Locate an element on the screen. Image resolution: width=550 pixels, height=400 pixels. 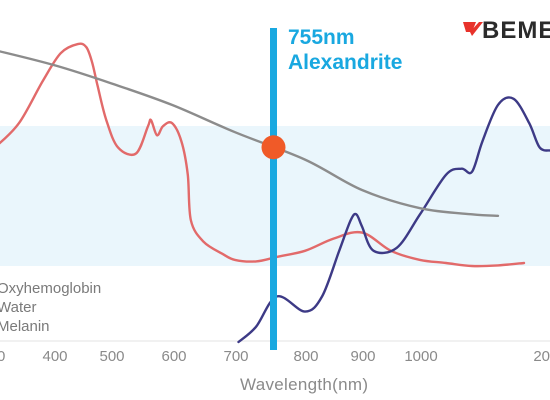
legend-item-melanin: Melanin is located at coordinates (25, 326).